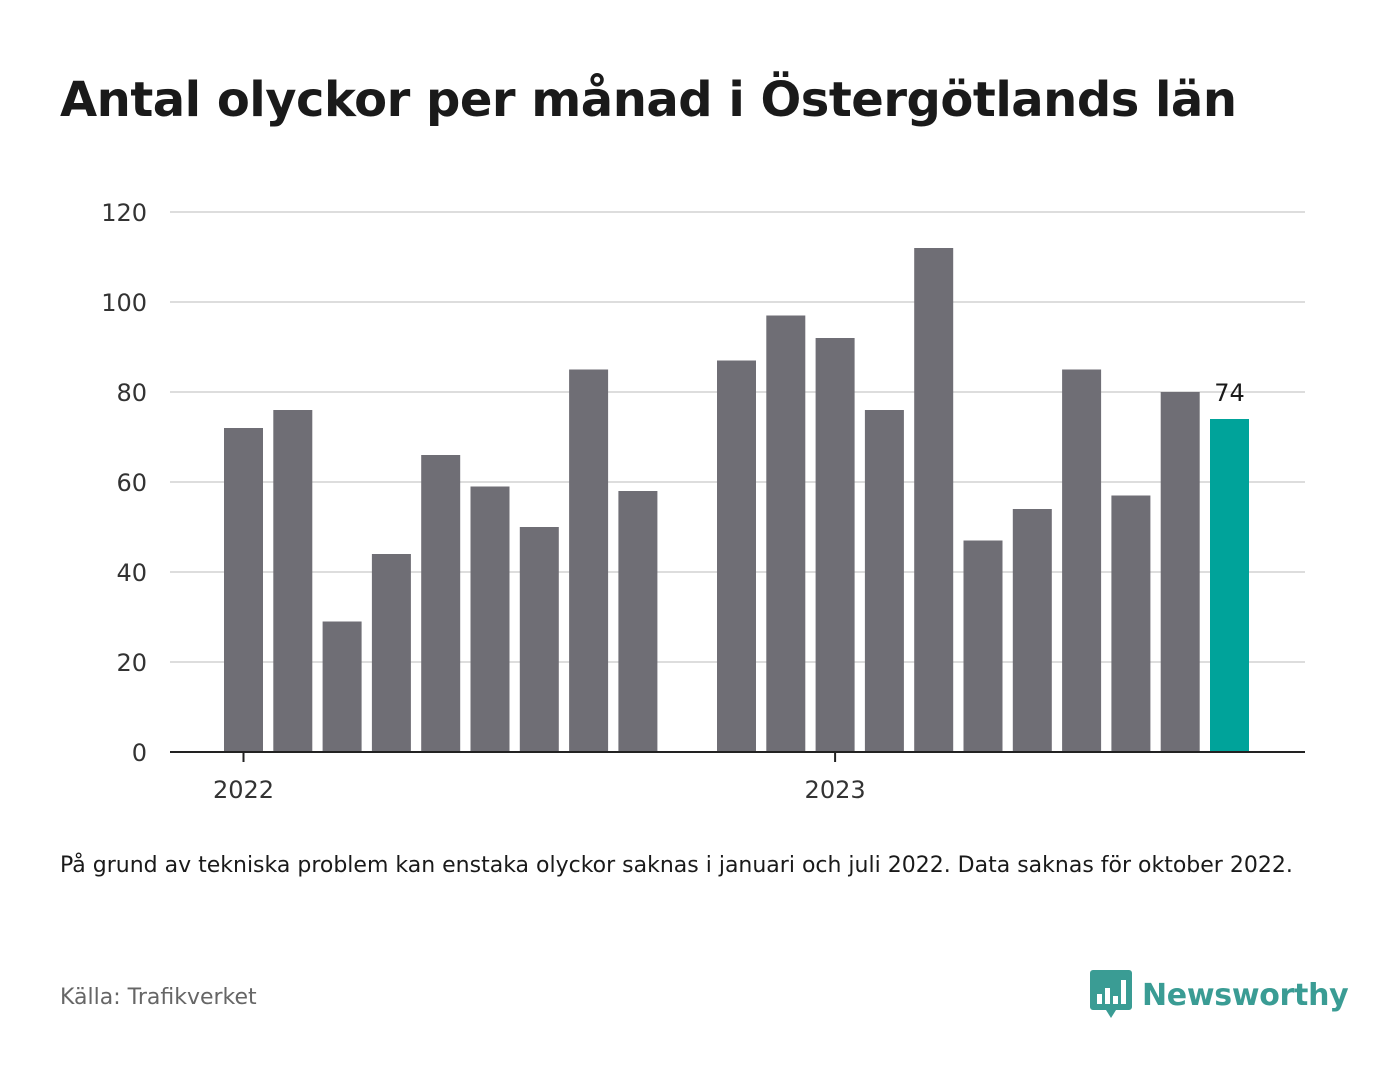  What do you see at coordinates (737, 777) in the screenshot?
I see `x-axis: 2022 2023` at bounding box center [737, 777].